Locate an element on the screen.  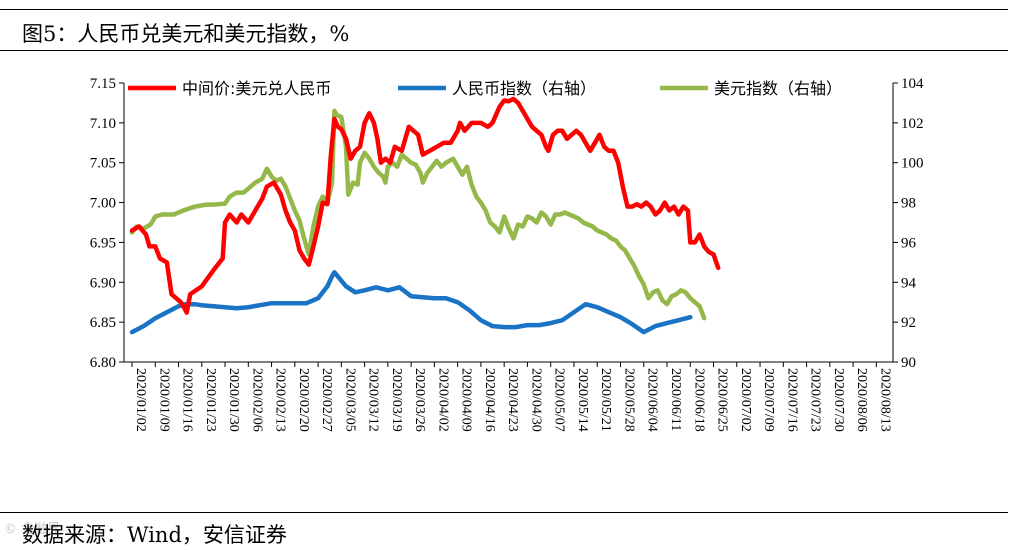
y-left-tick-label: 6.90 is located at coordinates (103, 283).